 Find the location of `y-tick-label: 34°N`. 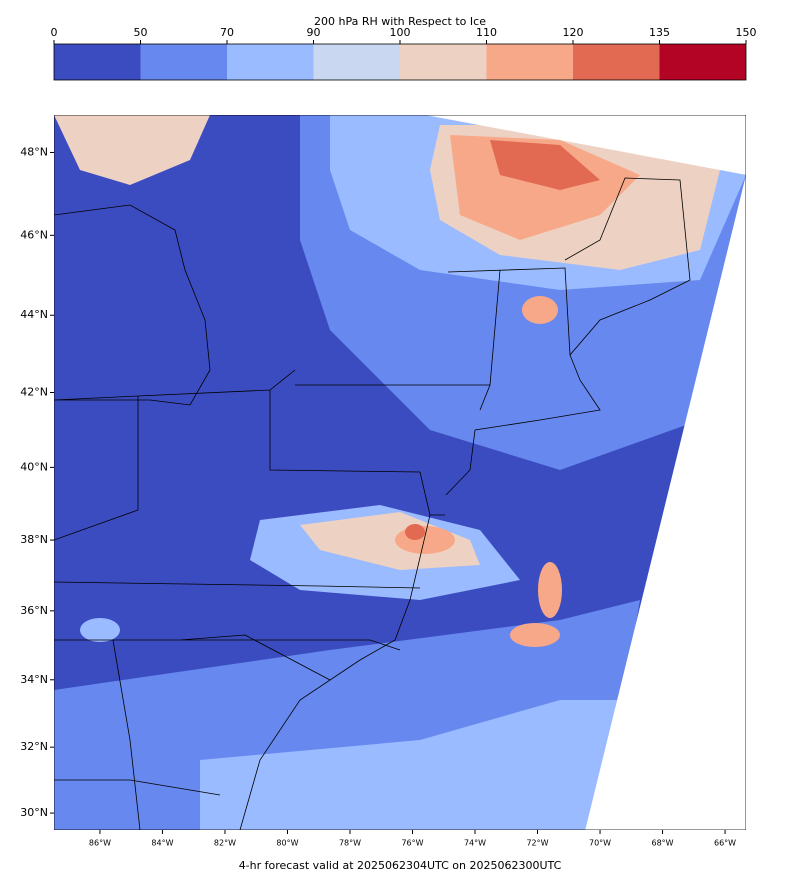

y-tick-label: 34°N is located at coordinates (34, 679).